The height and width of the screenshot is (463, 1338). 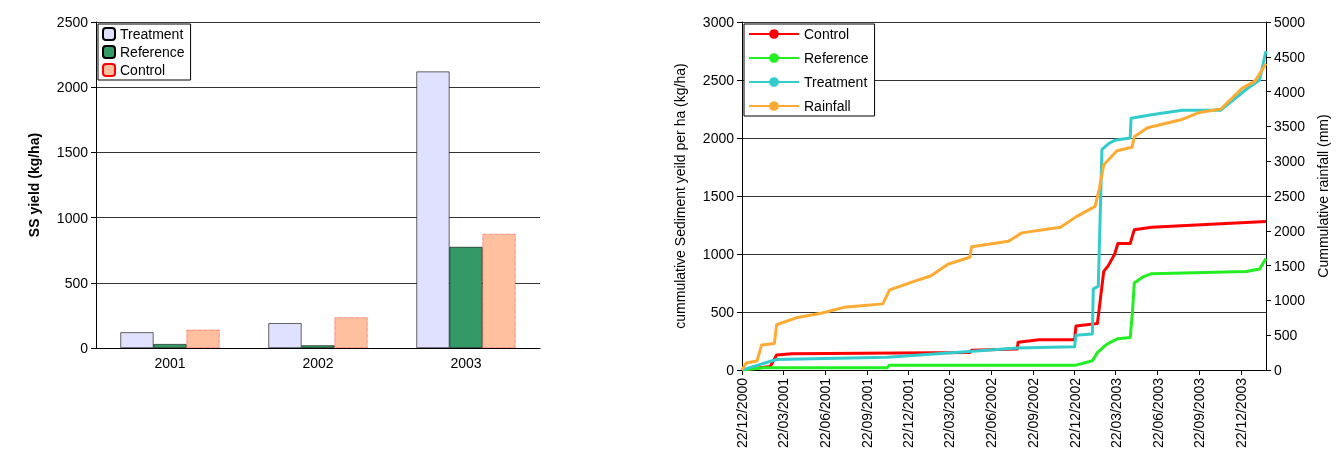 I want to click on x-tick-label: 2002, so click(x=318, y=363).